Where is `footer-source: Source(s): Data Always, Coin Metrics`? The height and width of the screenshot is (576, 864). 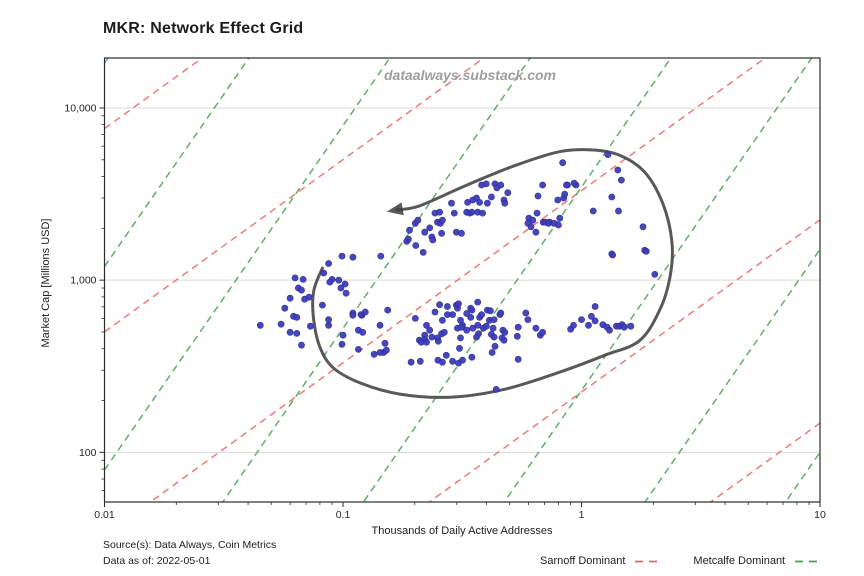
footer-source: Source(s): Data Always, Coin Metrics is located at coordinates (190, 545).